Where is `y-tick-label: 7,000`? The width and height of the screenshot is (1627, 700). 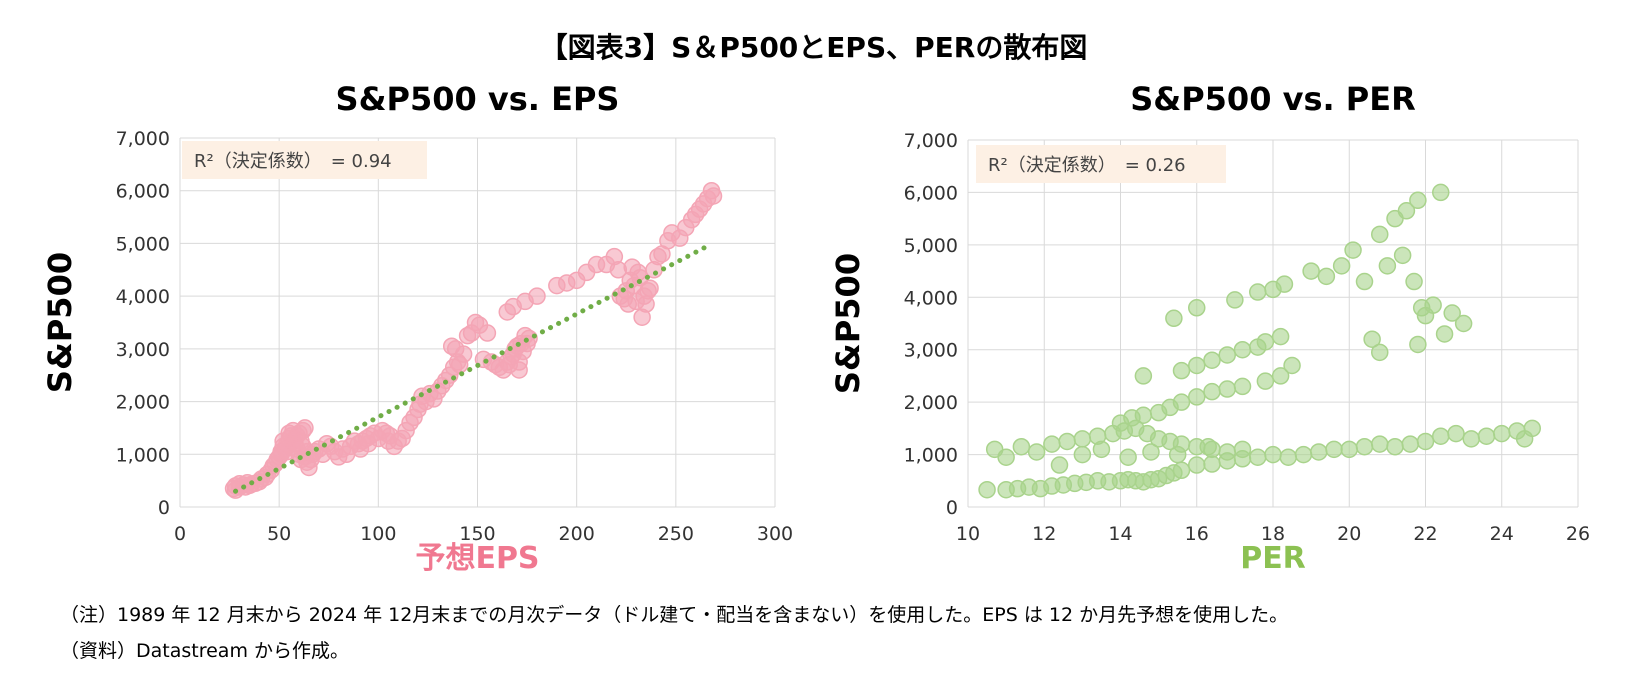 y-tick-label: 7,000 is located at coordinates (143, 139).